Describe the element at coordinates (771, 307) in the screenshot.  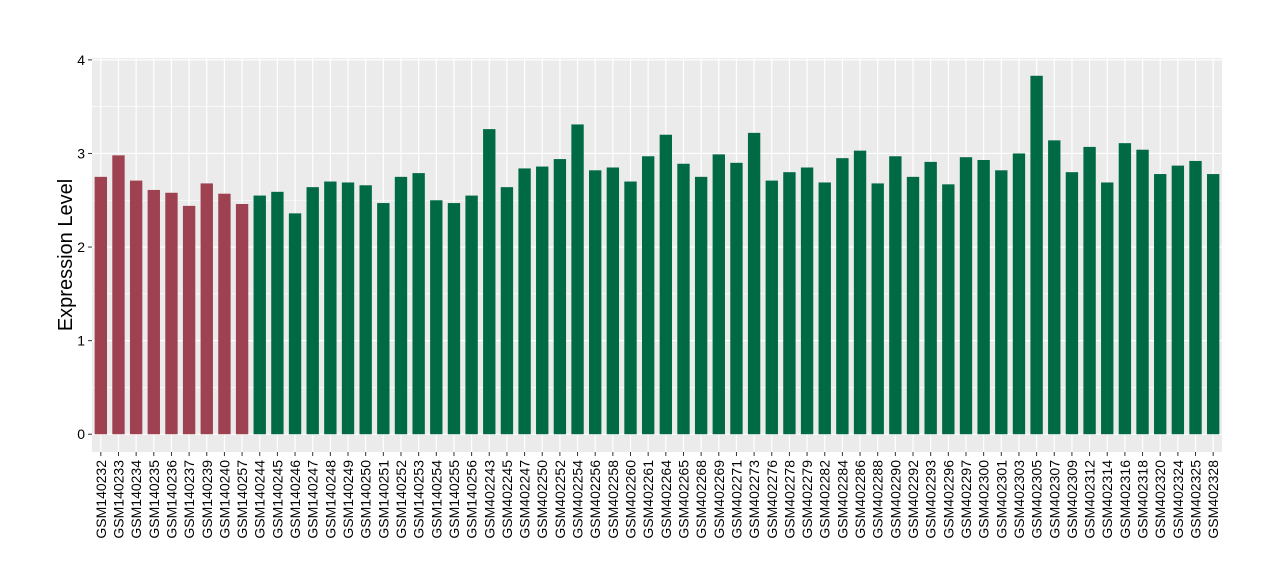
I see `bar-GSM402276` at that location.